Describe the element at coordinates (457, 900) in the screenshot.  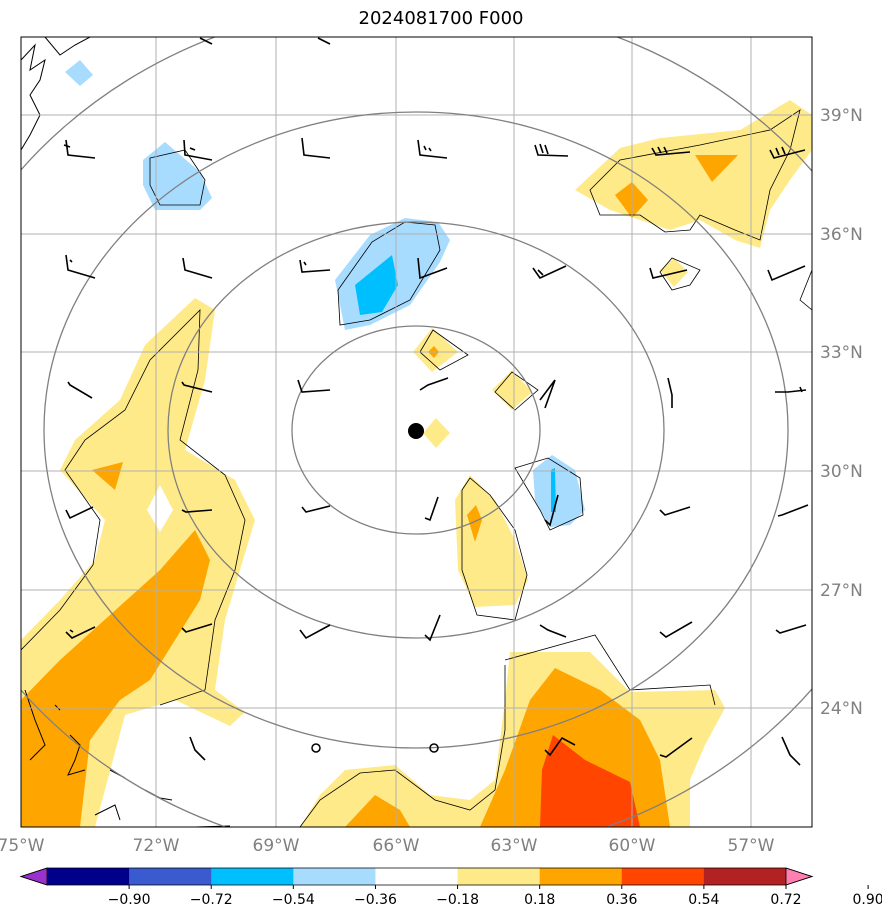
I see `colorbar-tick-label: −0.18` at that location.